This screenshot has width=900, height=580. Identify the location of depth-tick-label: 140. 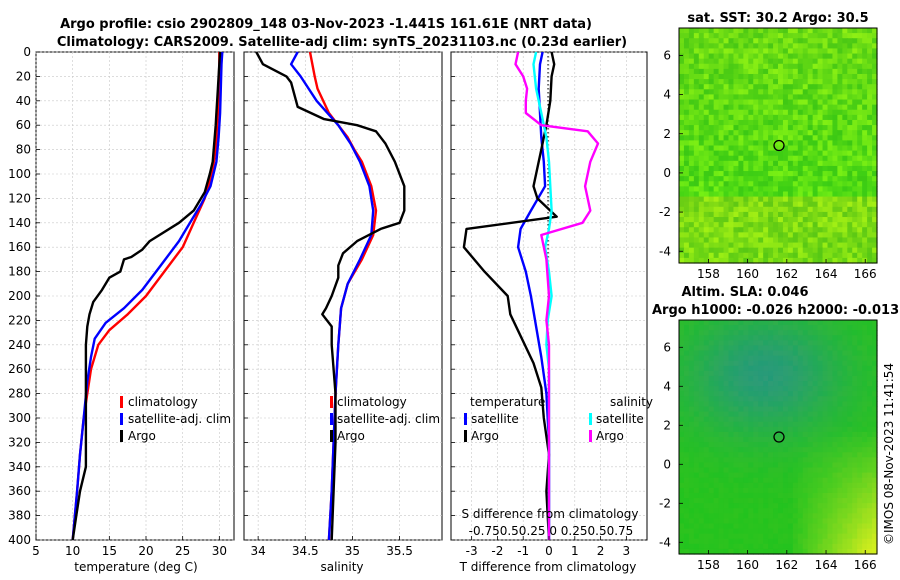
(19, 223).